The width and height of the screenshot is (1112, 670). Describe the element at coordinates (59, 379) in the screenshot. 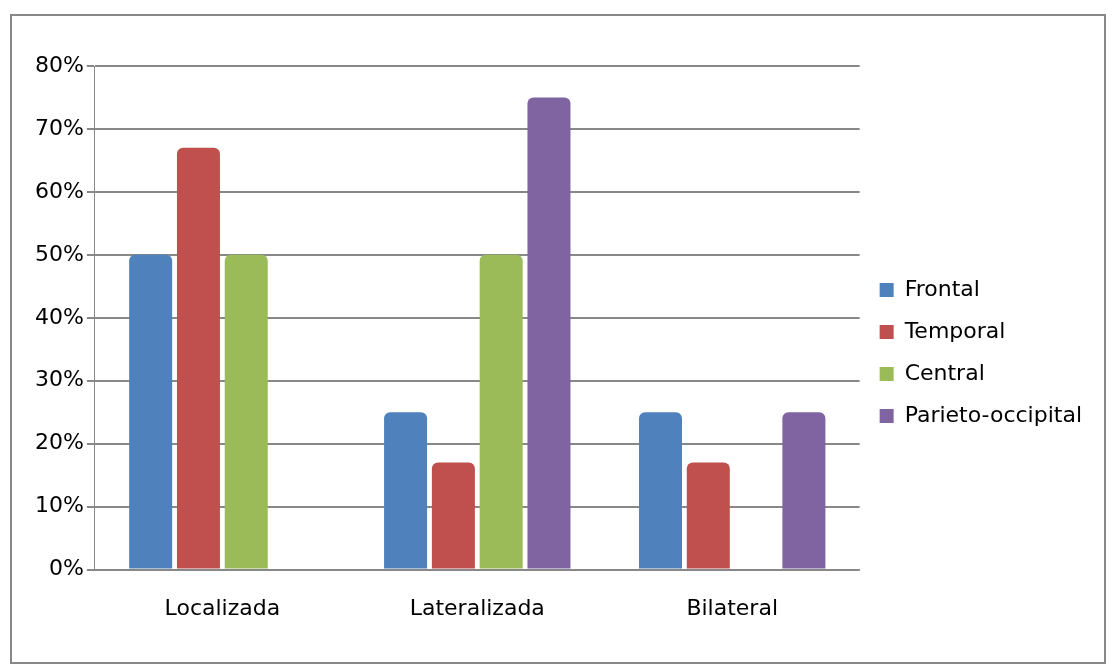

I see `y-tick-label: 30%` at that location.